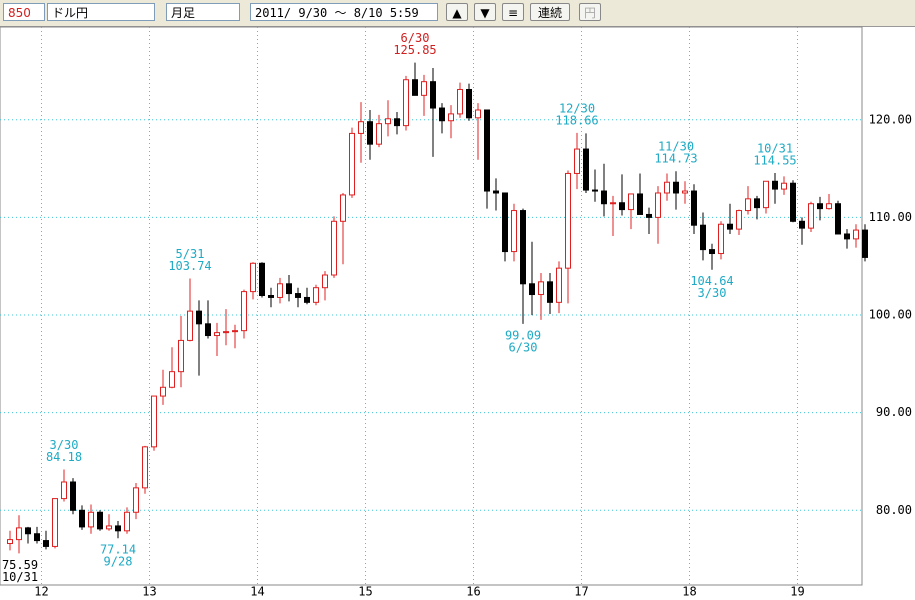  What do you see at coordinates (149, 592) in the screenshot?
I see `x-tick-label: 13` at bounding box center [149, 592].